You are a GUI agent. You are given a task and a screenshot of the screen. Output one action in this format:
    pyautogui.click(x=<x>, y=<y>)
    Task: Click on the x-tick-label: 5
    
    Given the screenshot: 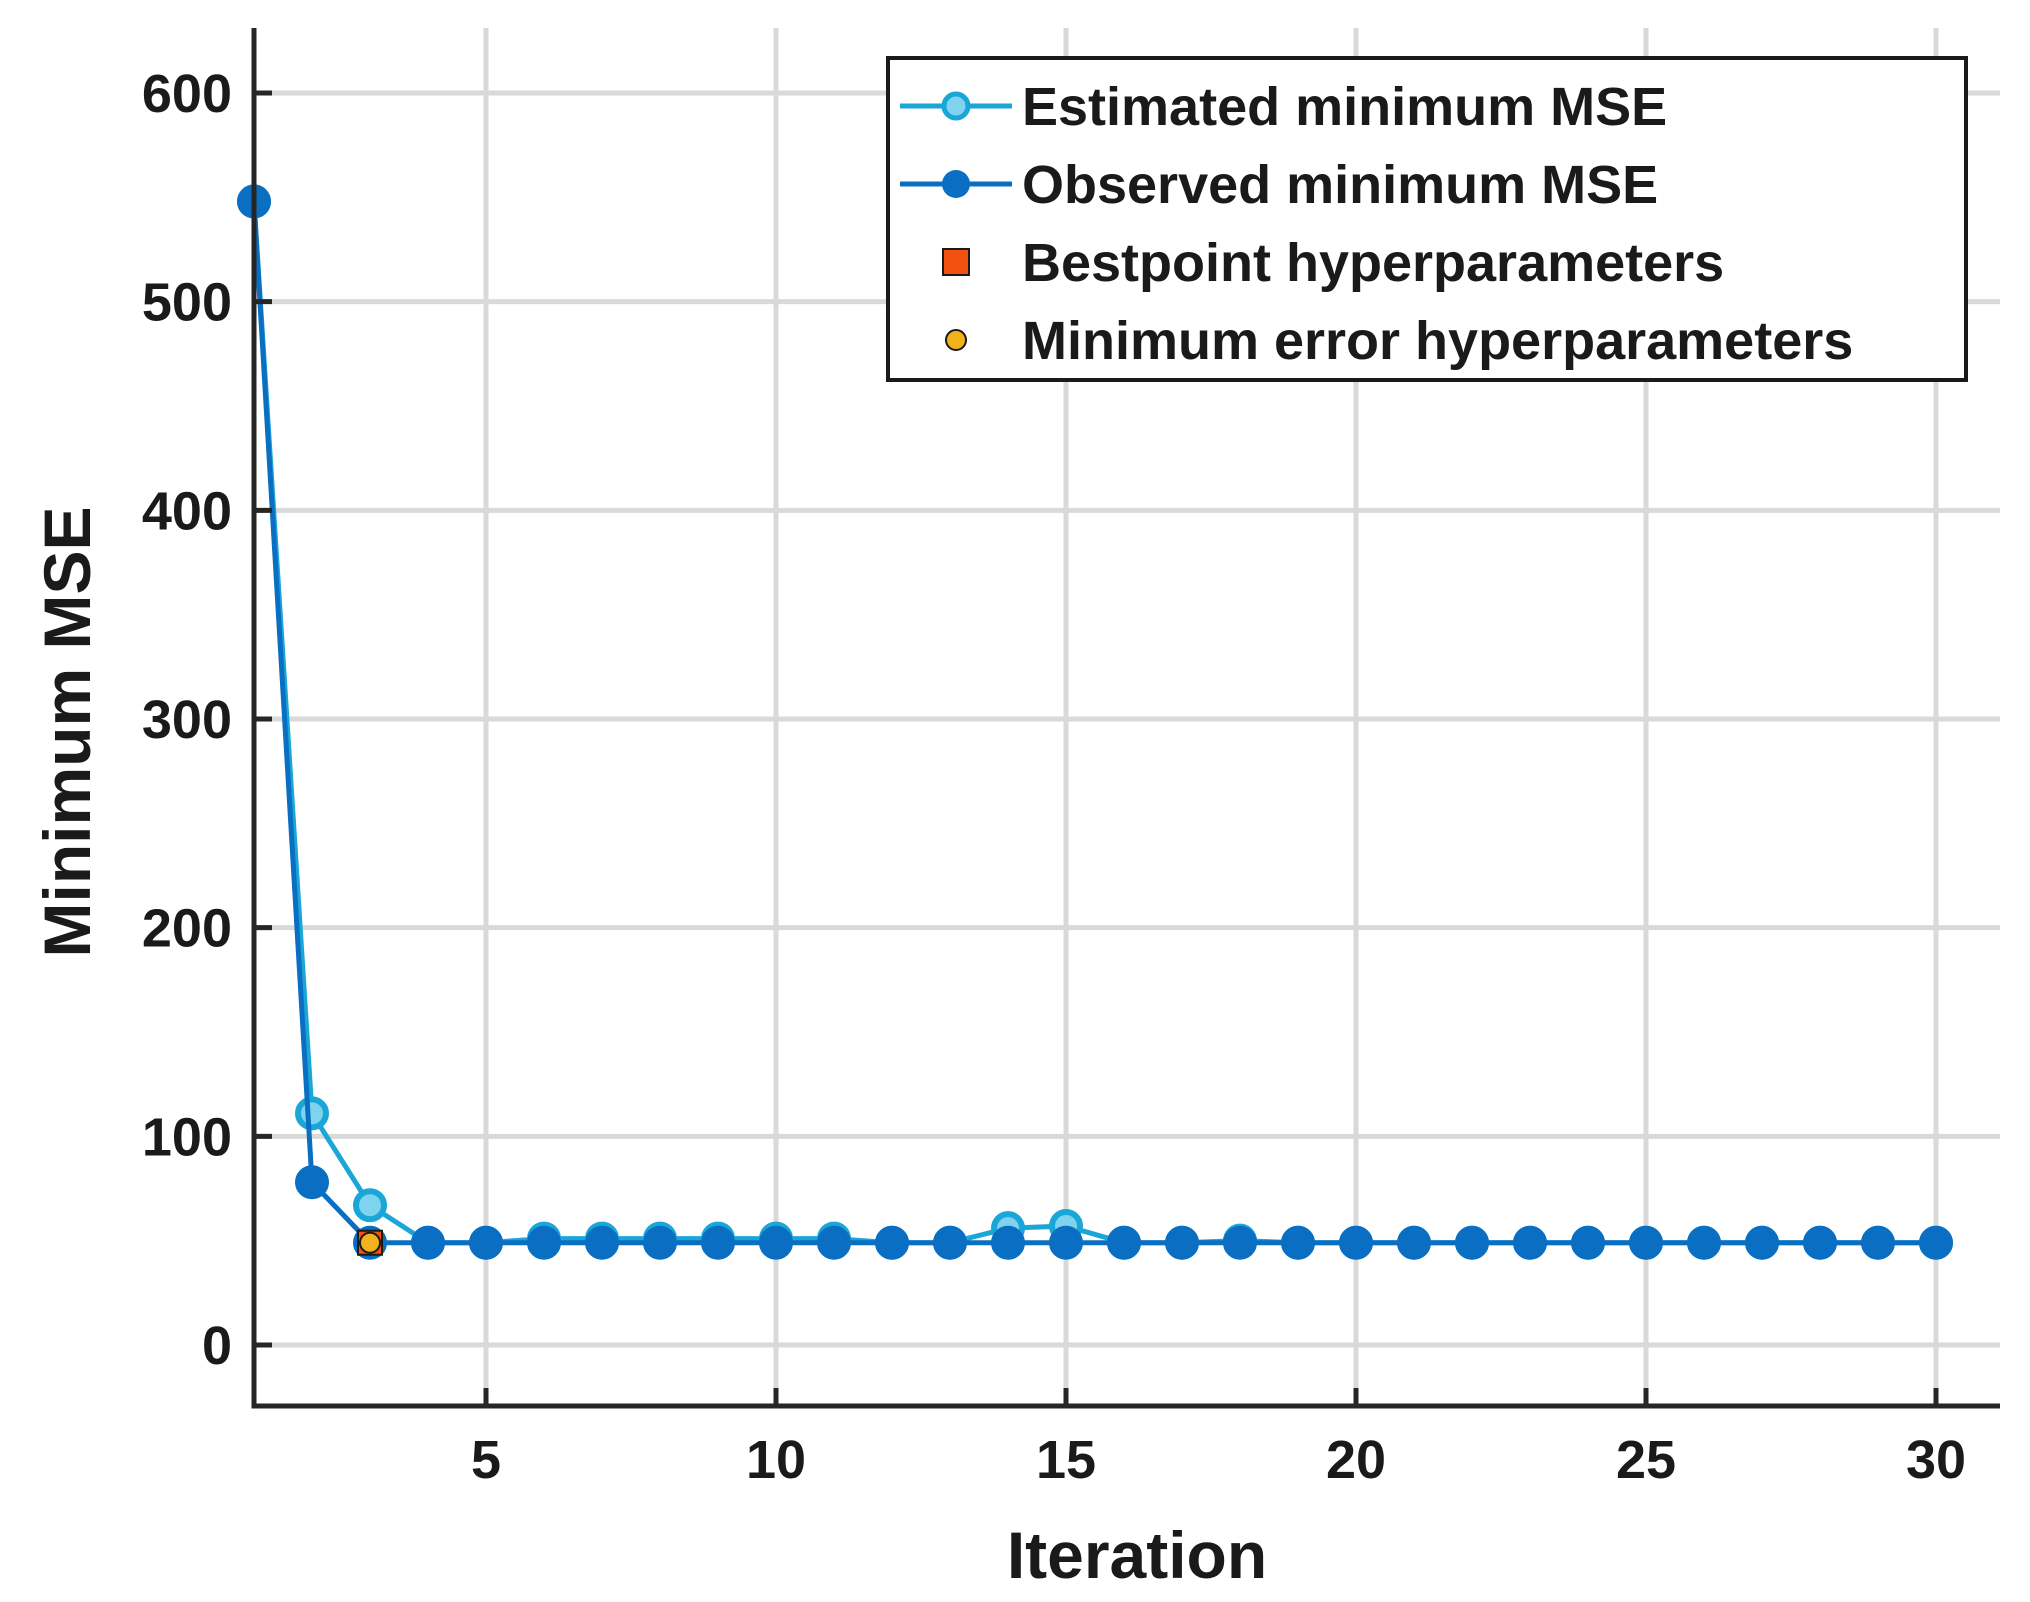 What is the action you would take?
    pyautogui.click(x=486, y=1460)
    